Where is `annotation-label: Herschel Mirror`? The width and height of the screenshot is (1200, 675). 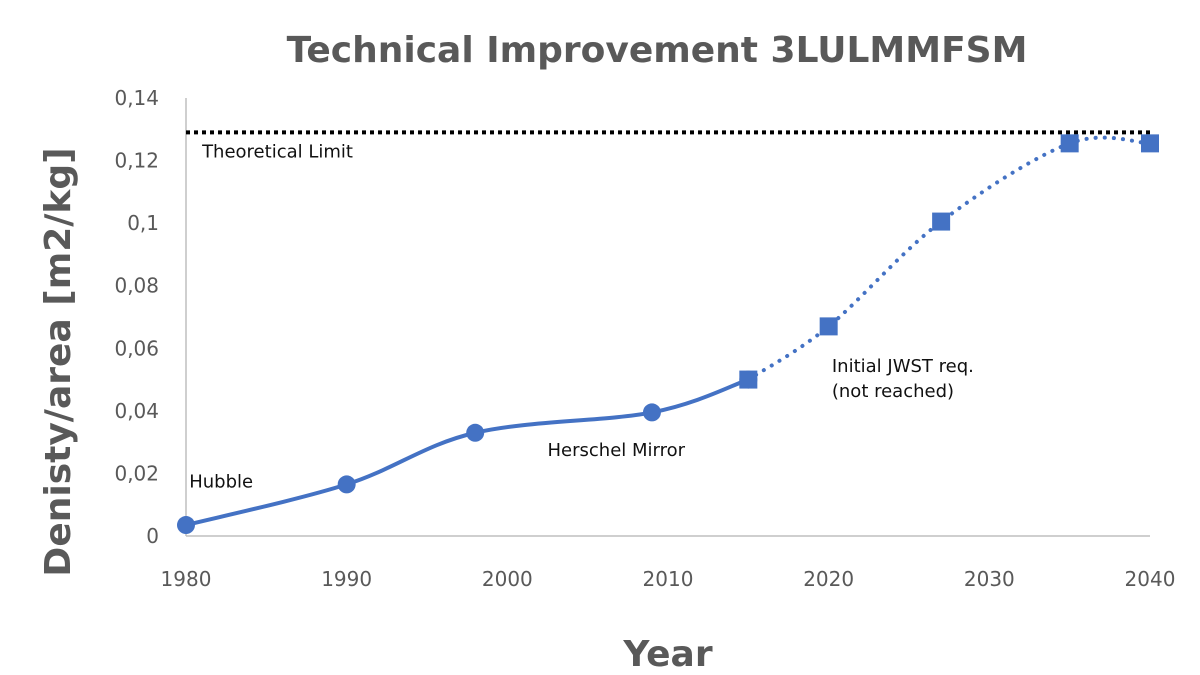 annotation-label: Herschel Mirror is located at coordinates (617, 450).